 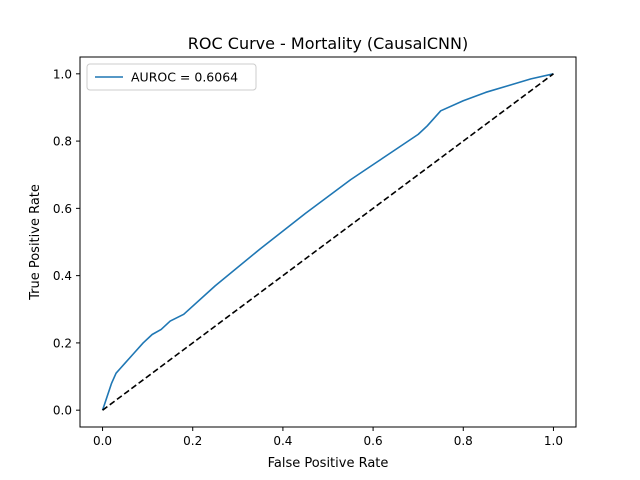 I want to click on x-axis-label: False Positive Rate, so click(x=328, y=463).